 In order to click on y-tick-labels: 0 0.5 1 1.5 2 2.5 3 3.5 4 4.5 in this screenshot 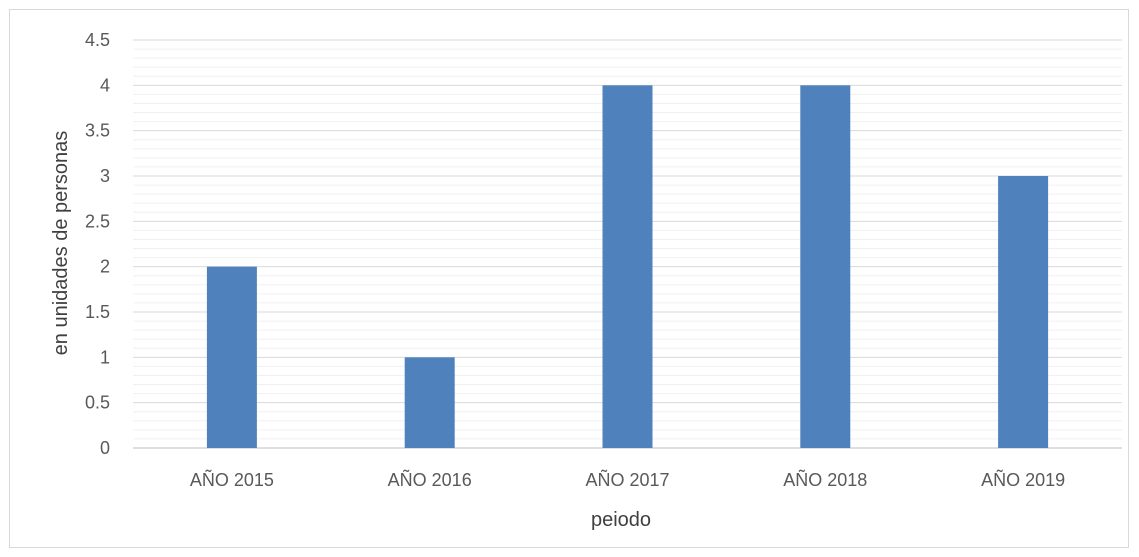, I will do `click(97, 244)`.